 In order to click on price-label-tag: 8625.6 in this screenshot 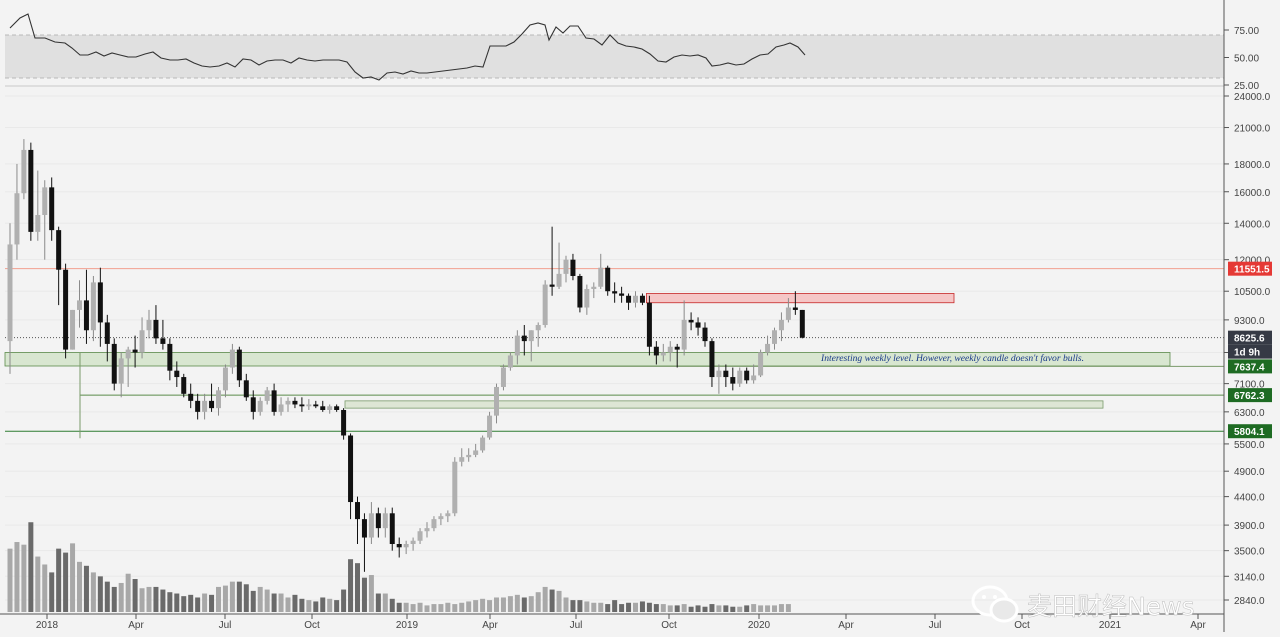, I will do `click(1250, 337)`.